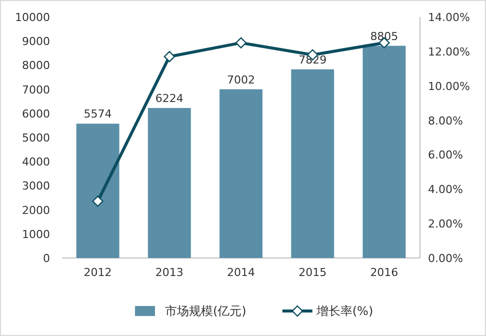 Image resolution: width=486 pixels, height=336 pixels. What do you see at coordinates (445, 258) in the screenshot?
I see `y2-tick-label: 0.00%` at bounding box center [445, 258].